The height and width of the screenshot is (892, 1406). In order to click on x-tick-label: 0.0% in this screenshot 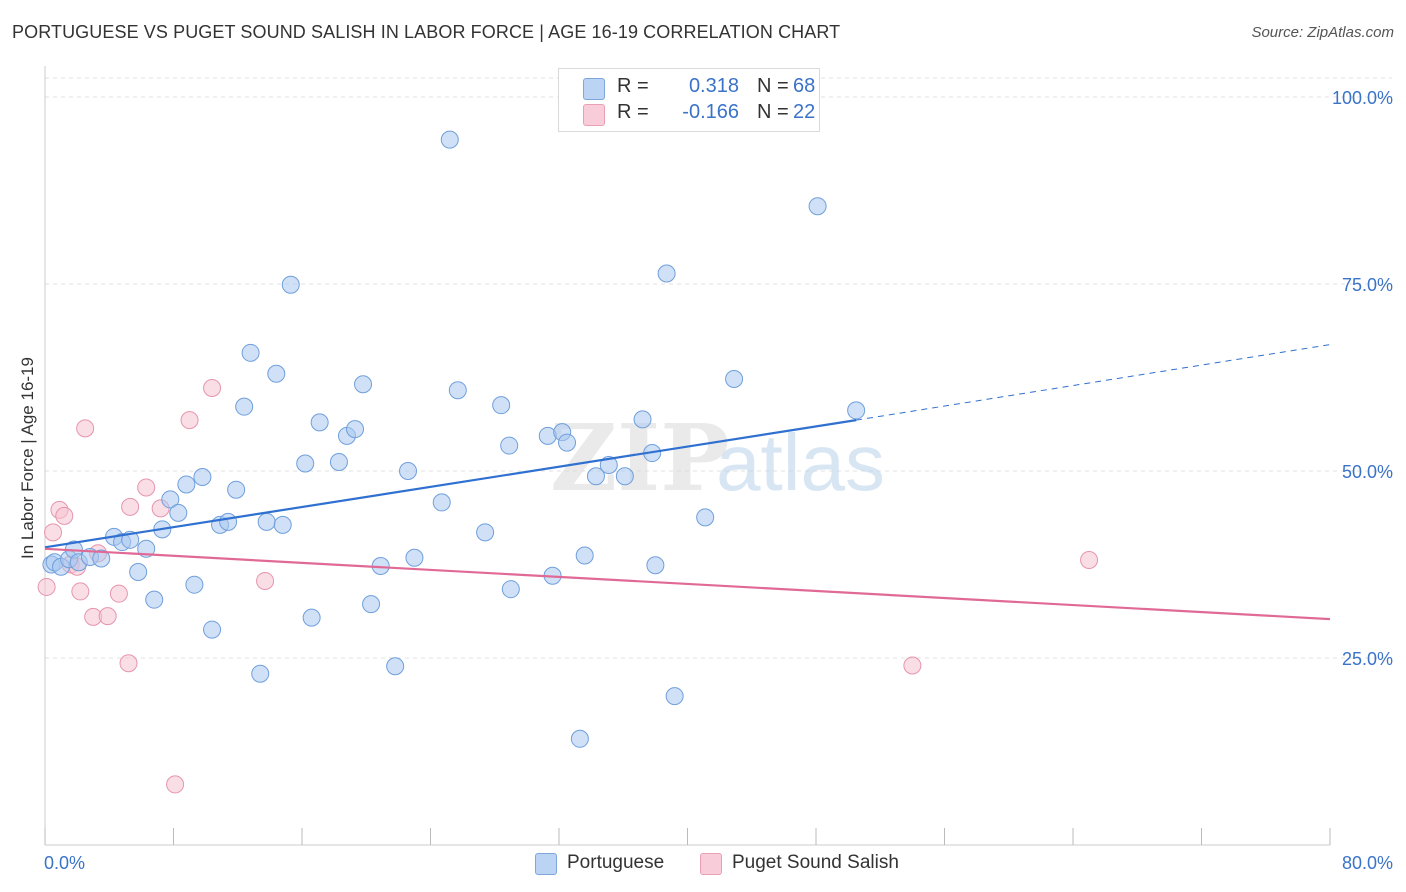, I will do `click(64, 863)`.